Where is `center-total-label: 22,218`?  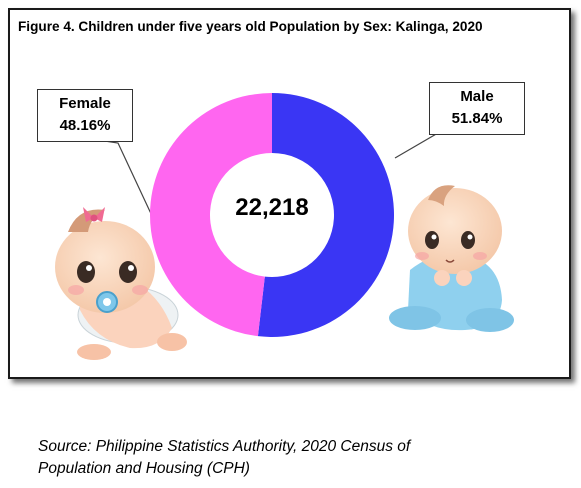 center-total-label: 22,218 is located at coordinates (271, 207).